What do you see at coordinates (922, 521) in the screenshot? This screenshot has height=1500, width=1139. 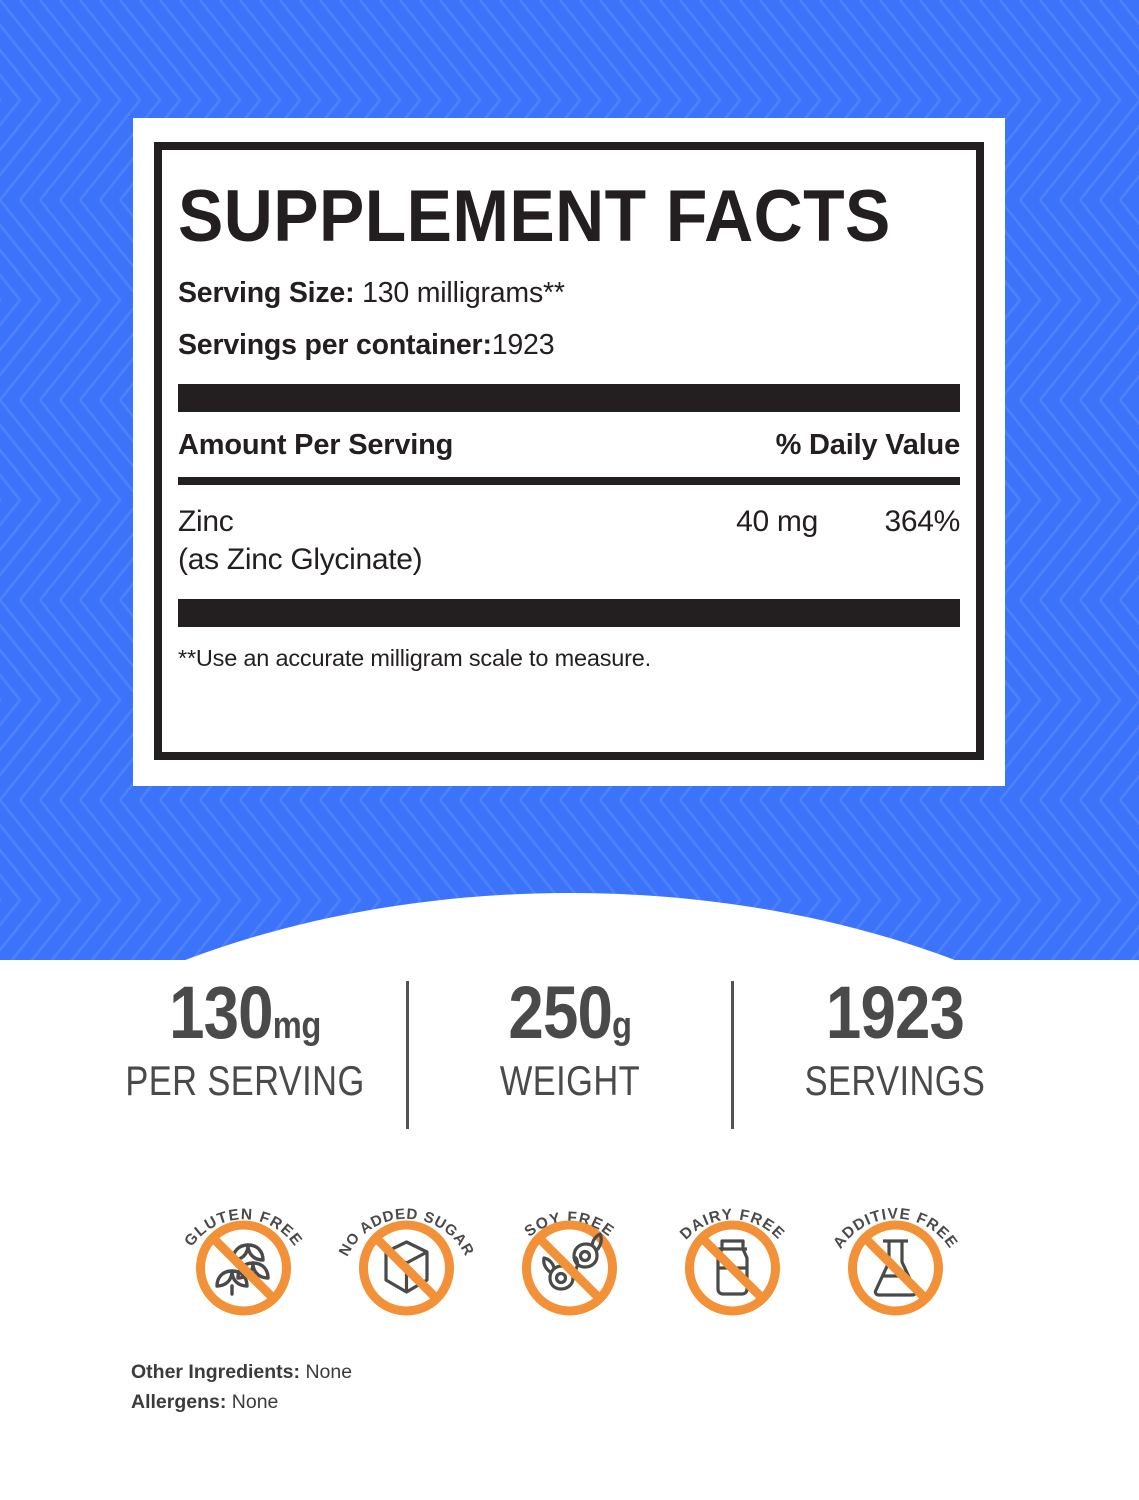 I see `nutrient-daily-value: 364%` at bounding box center [922, 521].